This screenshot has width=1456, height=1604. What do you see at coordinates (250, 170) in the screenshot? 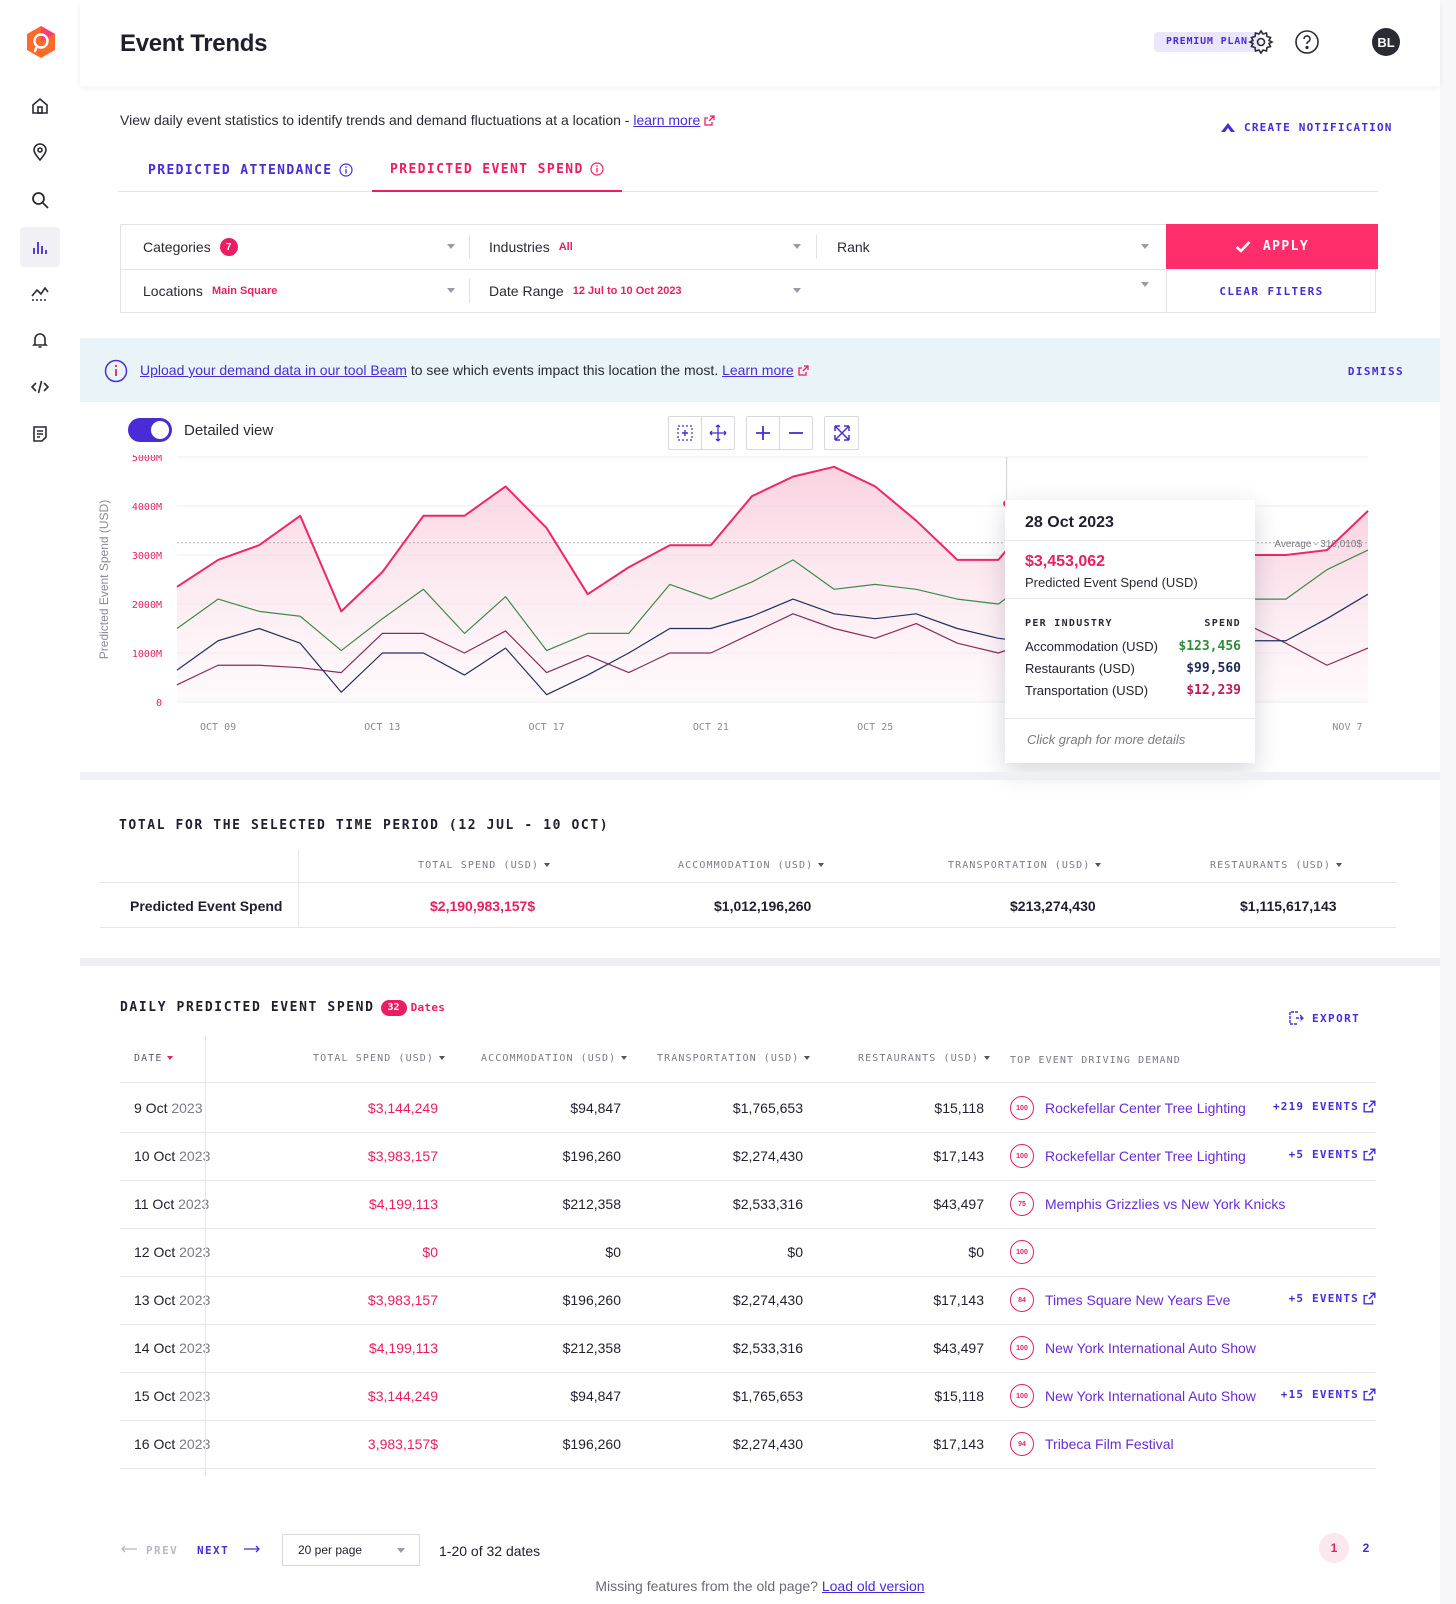
I see `tab-predicted-attendance: PREDICTED ATTENDANCE` at bounding box center [250, 170].